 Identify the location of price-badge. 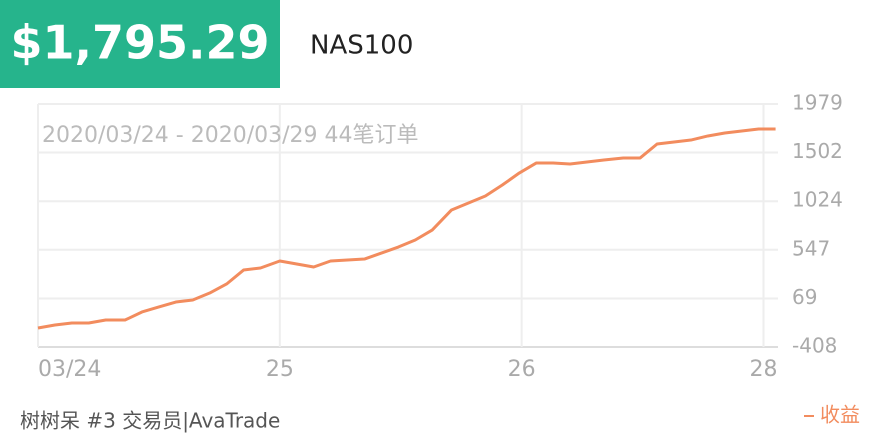
(140, 44).